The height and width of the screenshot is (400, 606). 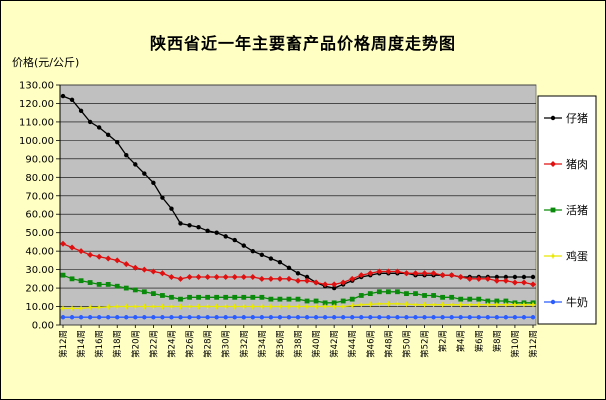 I want to click on x-tick-label: 第26周, so click(x=190, y=344).